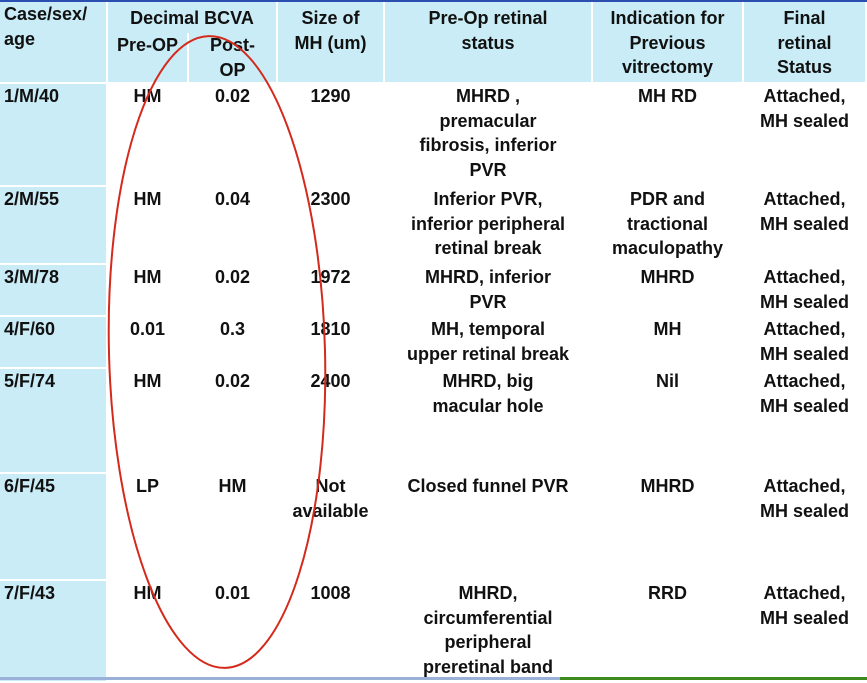 The width and height of the screenshot is (867, 683). What do you see at coordinates (668, 343) in the screenshot?
I see `indication-cell: MH` at bounding box center [668, 343].